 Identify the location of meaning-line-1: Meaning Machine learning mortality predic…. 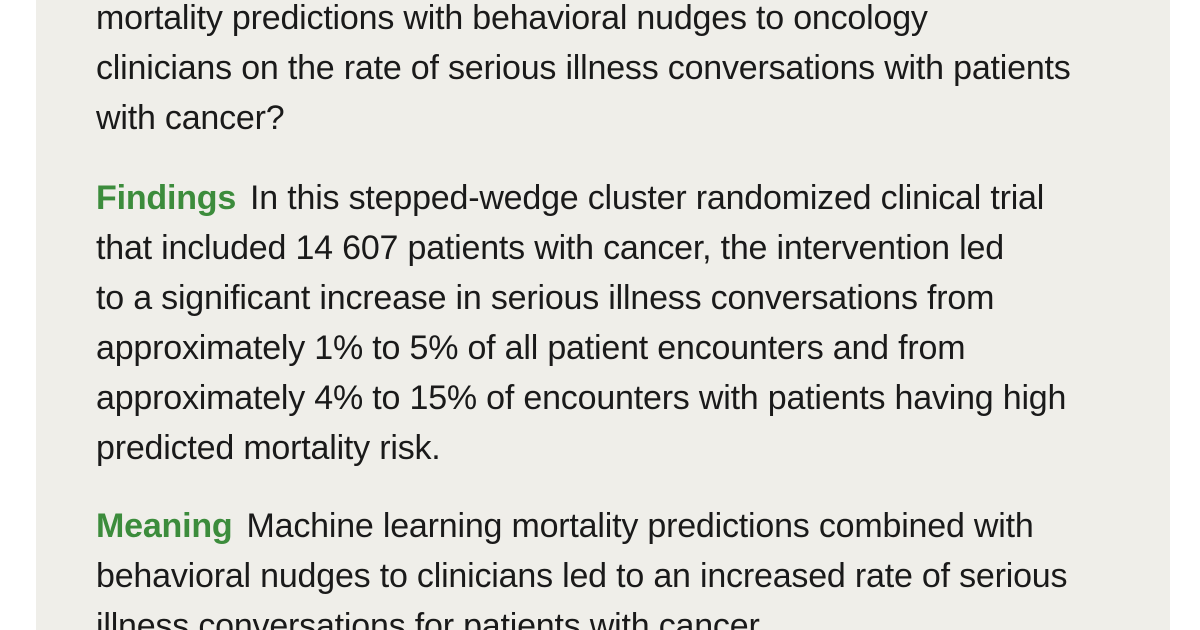
(636, 526).